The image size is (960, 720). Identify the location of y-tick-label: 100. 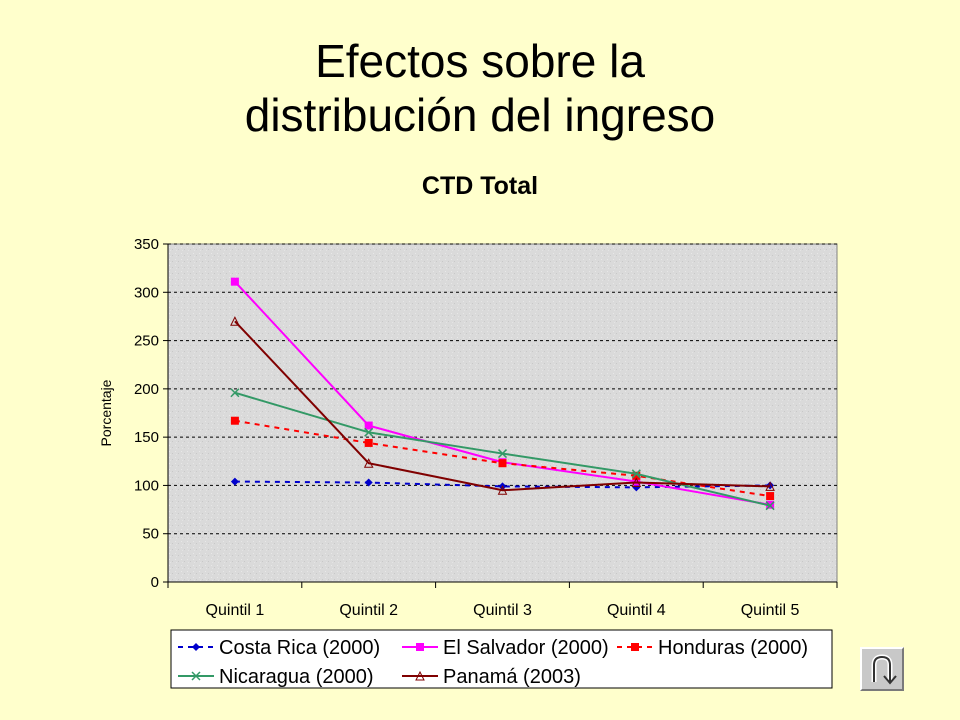
(146, 485).